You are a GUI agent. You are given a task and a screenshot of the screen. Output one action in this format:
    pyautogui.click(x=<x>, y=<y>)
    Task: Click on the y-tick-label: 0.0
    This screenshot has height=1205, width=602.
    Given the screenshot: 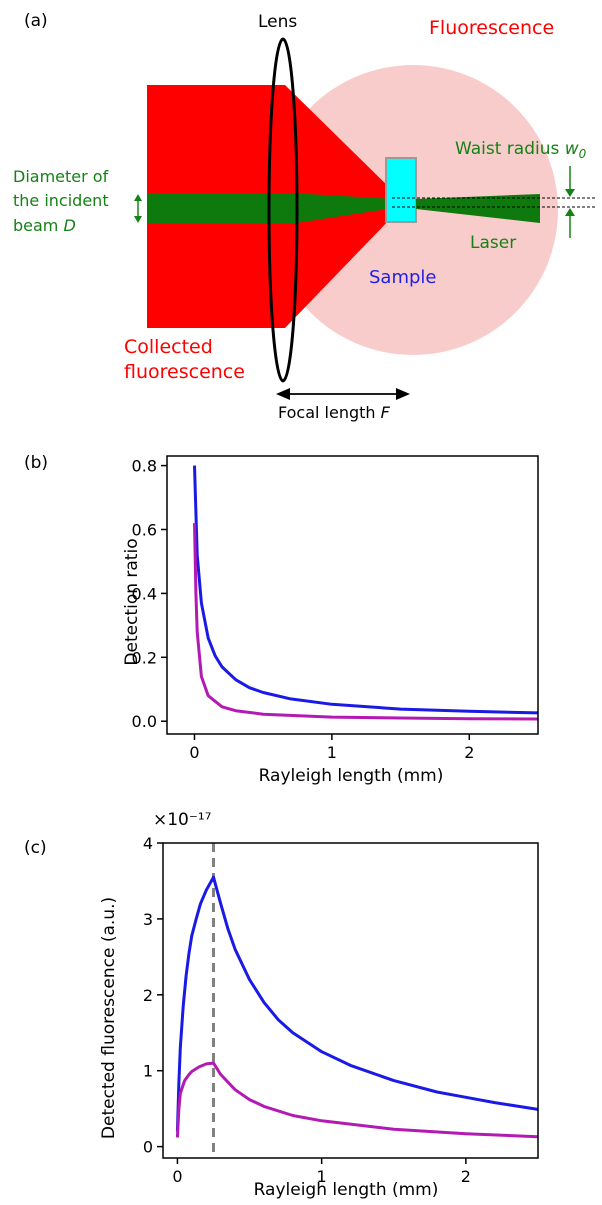 What is the action you would take?
    pyautogui.click(x=144, y=721)
    